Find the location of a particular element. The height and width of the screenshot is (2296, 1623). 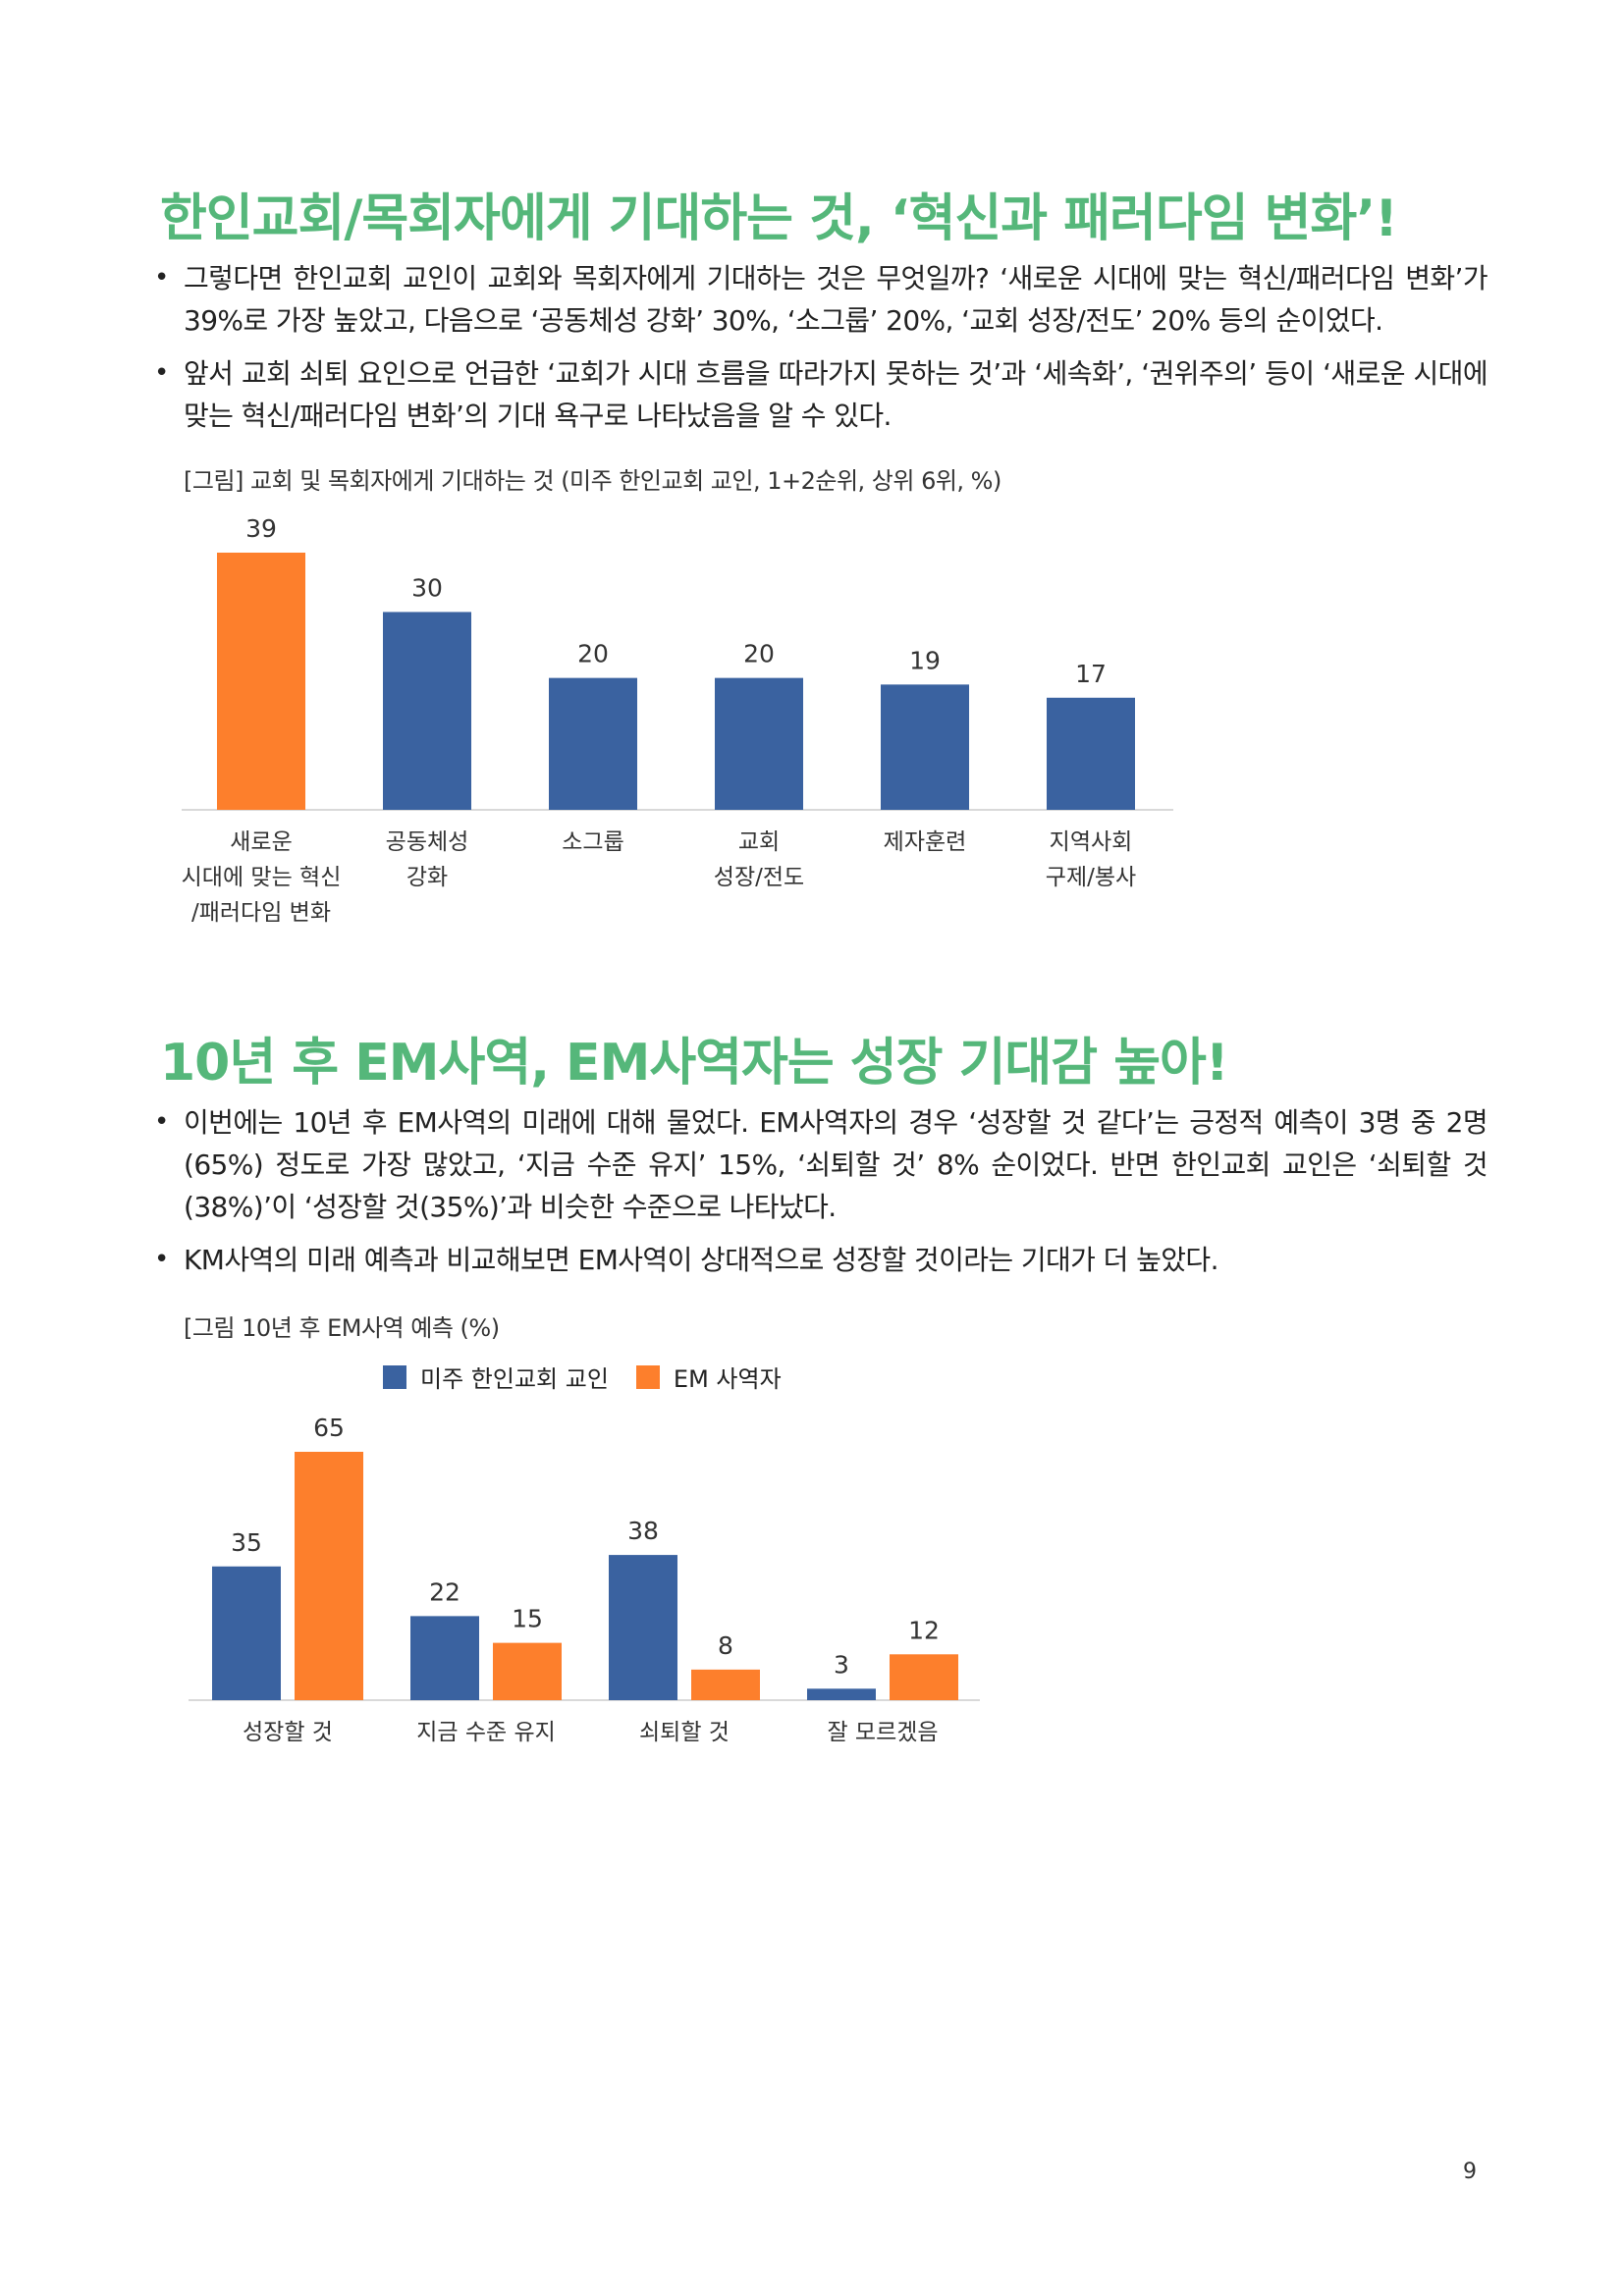

category-label: 강화 is located at coordinates (427, 877).